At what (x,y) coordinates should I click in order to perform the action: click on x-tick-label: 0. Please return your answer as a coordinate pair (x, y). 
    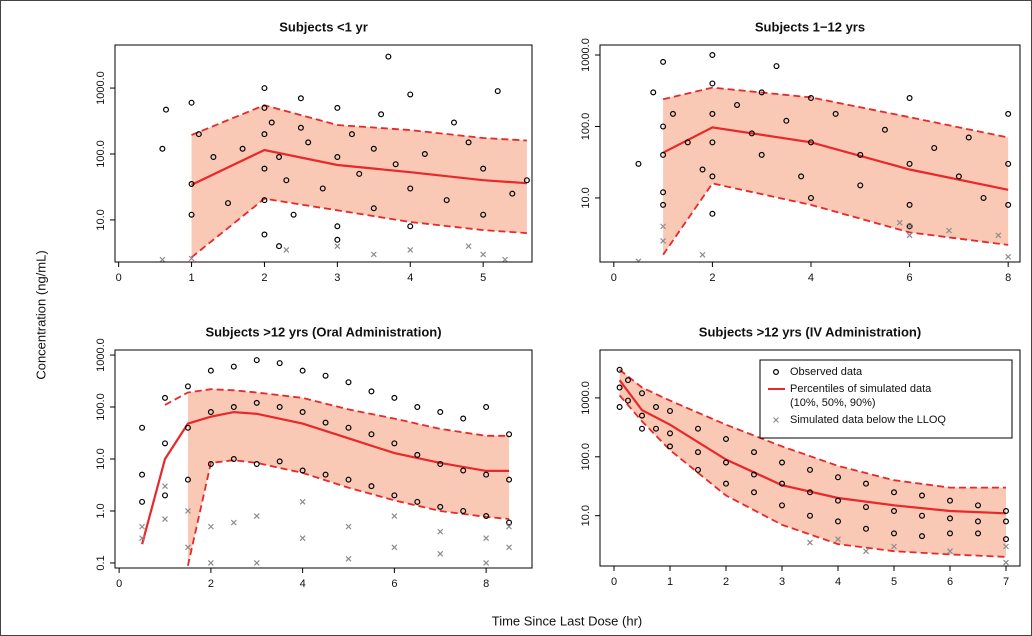
    Looking at the image, I should click on (614, 278).